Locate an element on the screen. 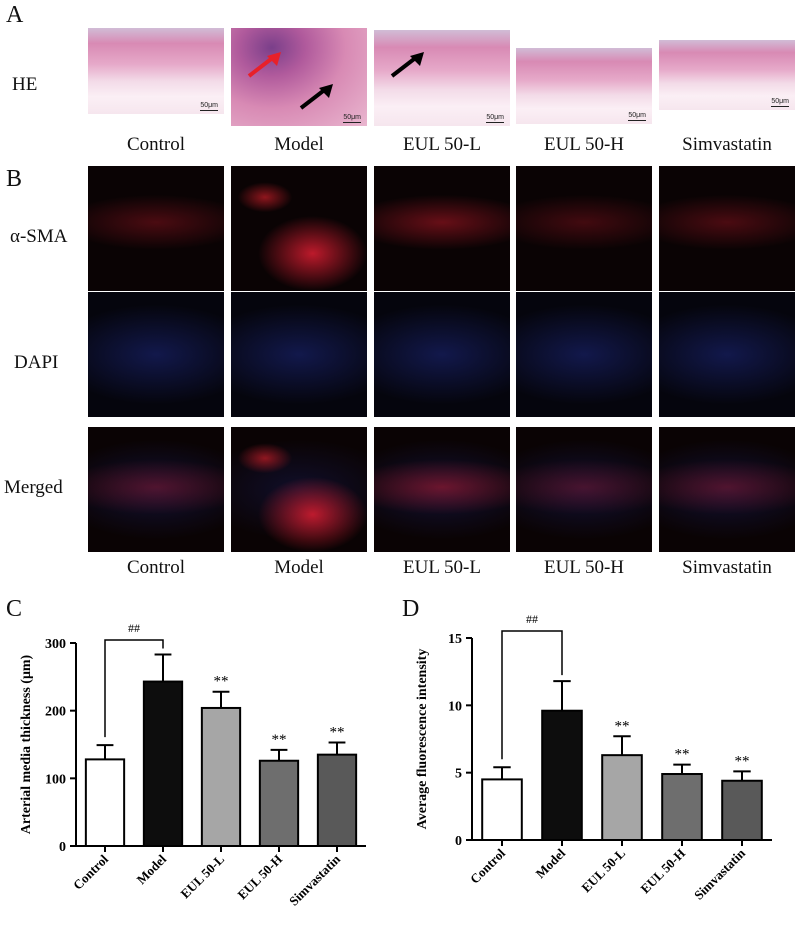 This screenshot has width=796, height=925. y-axis-label: Average fluorescence intensity is located at coordinates (422, 739).